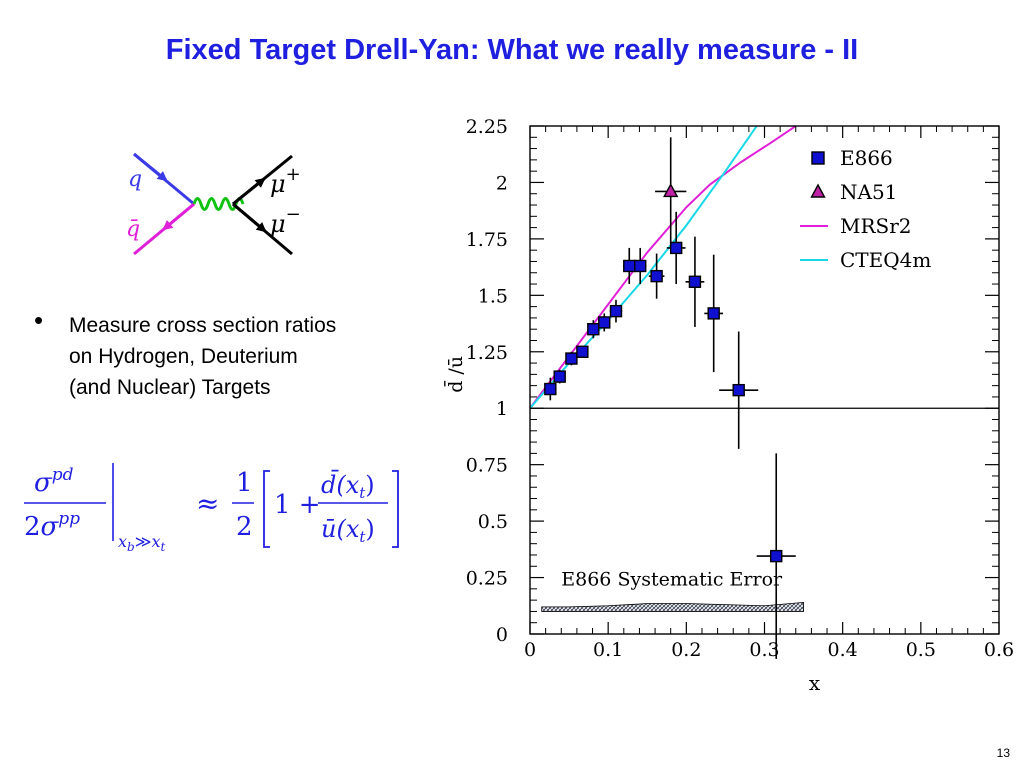  Describe the element at coordinates (502, 183) in the screenshot. I see `y-tick-label: 2` at that location.